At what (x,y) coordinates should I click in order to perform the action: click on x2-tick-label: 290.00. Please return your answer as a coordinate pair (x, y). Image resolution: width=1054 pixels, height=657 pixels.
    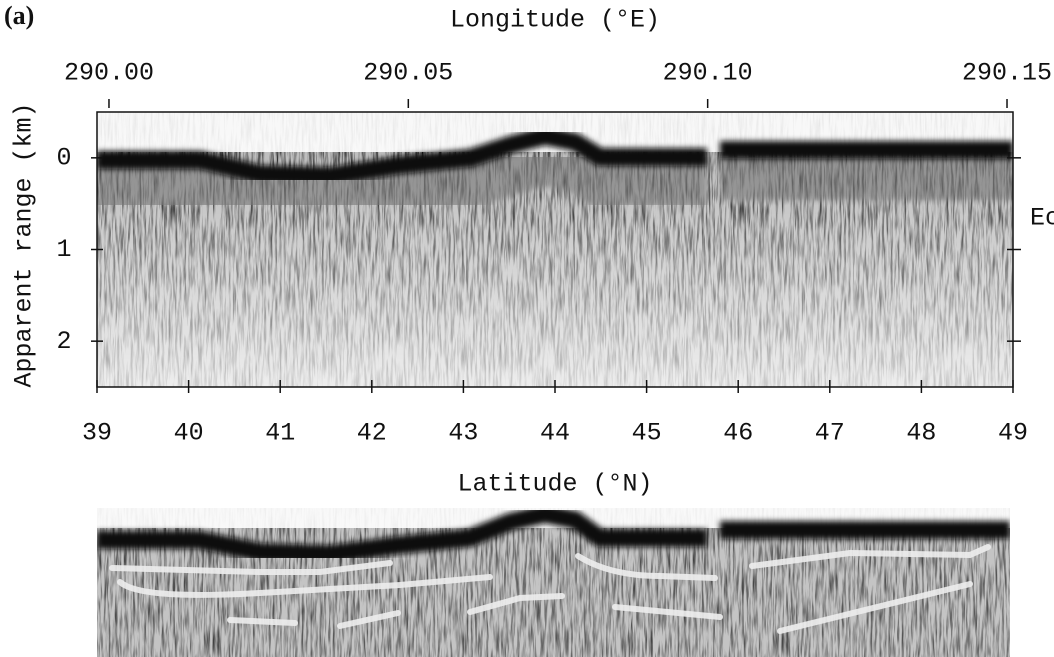
    Looking at the image, I should click on (109, 73).